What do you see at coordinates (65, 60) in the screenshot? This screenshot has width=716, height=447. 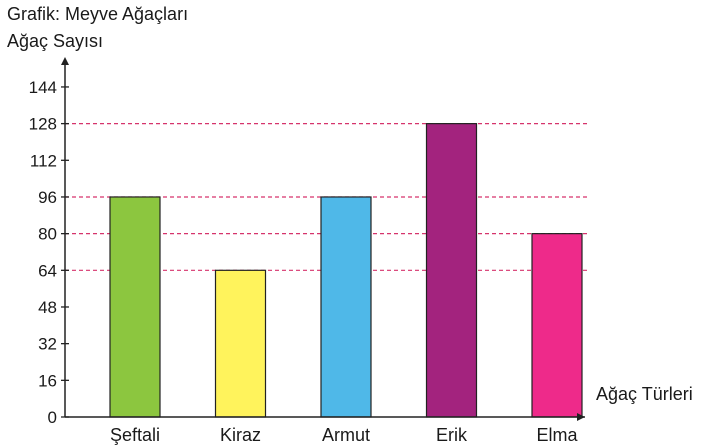 I see `y-axis-arrow` at bounding box center [65, 60].